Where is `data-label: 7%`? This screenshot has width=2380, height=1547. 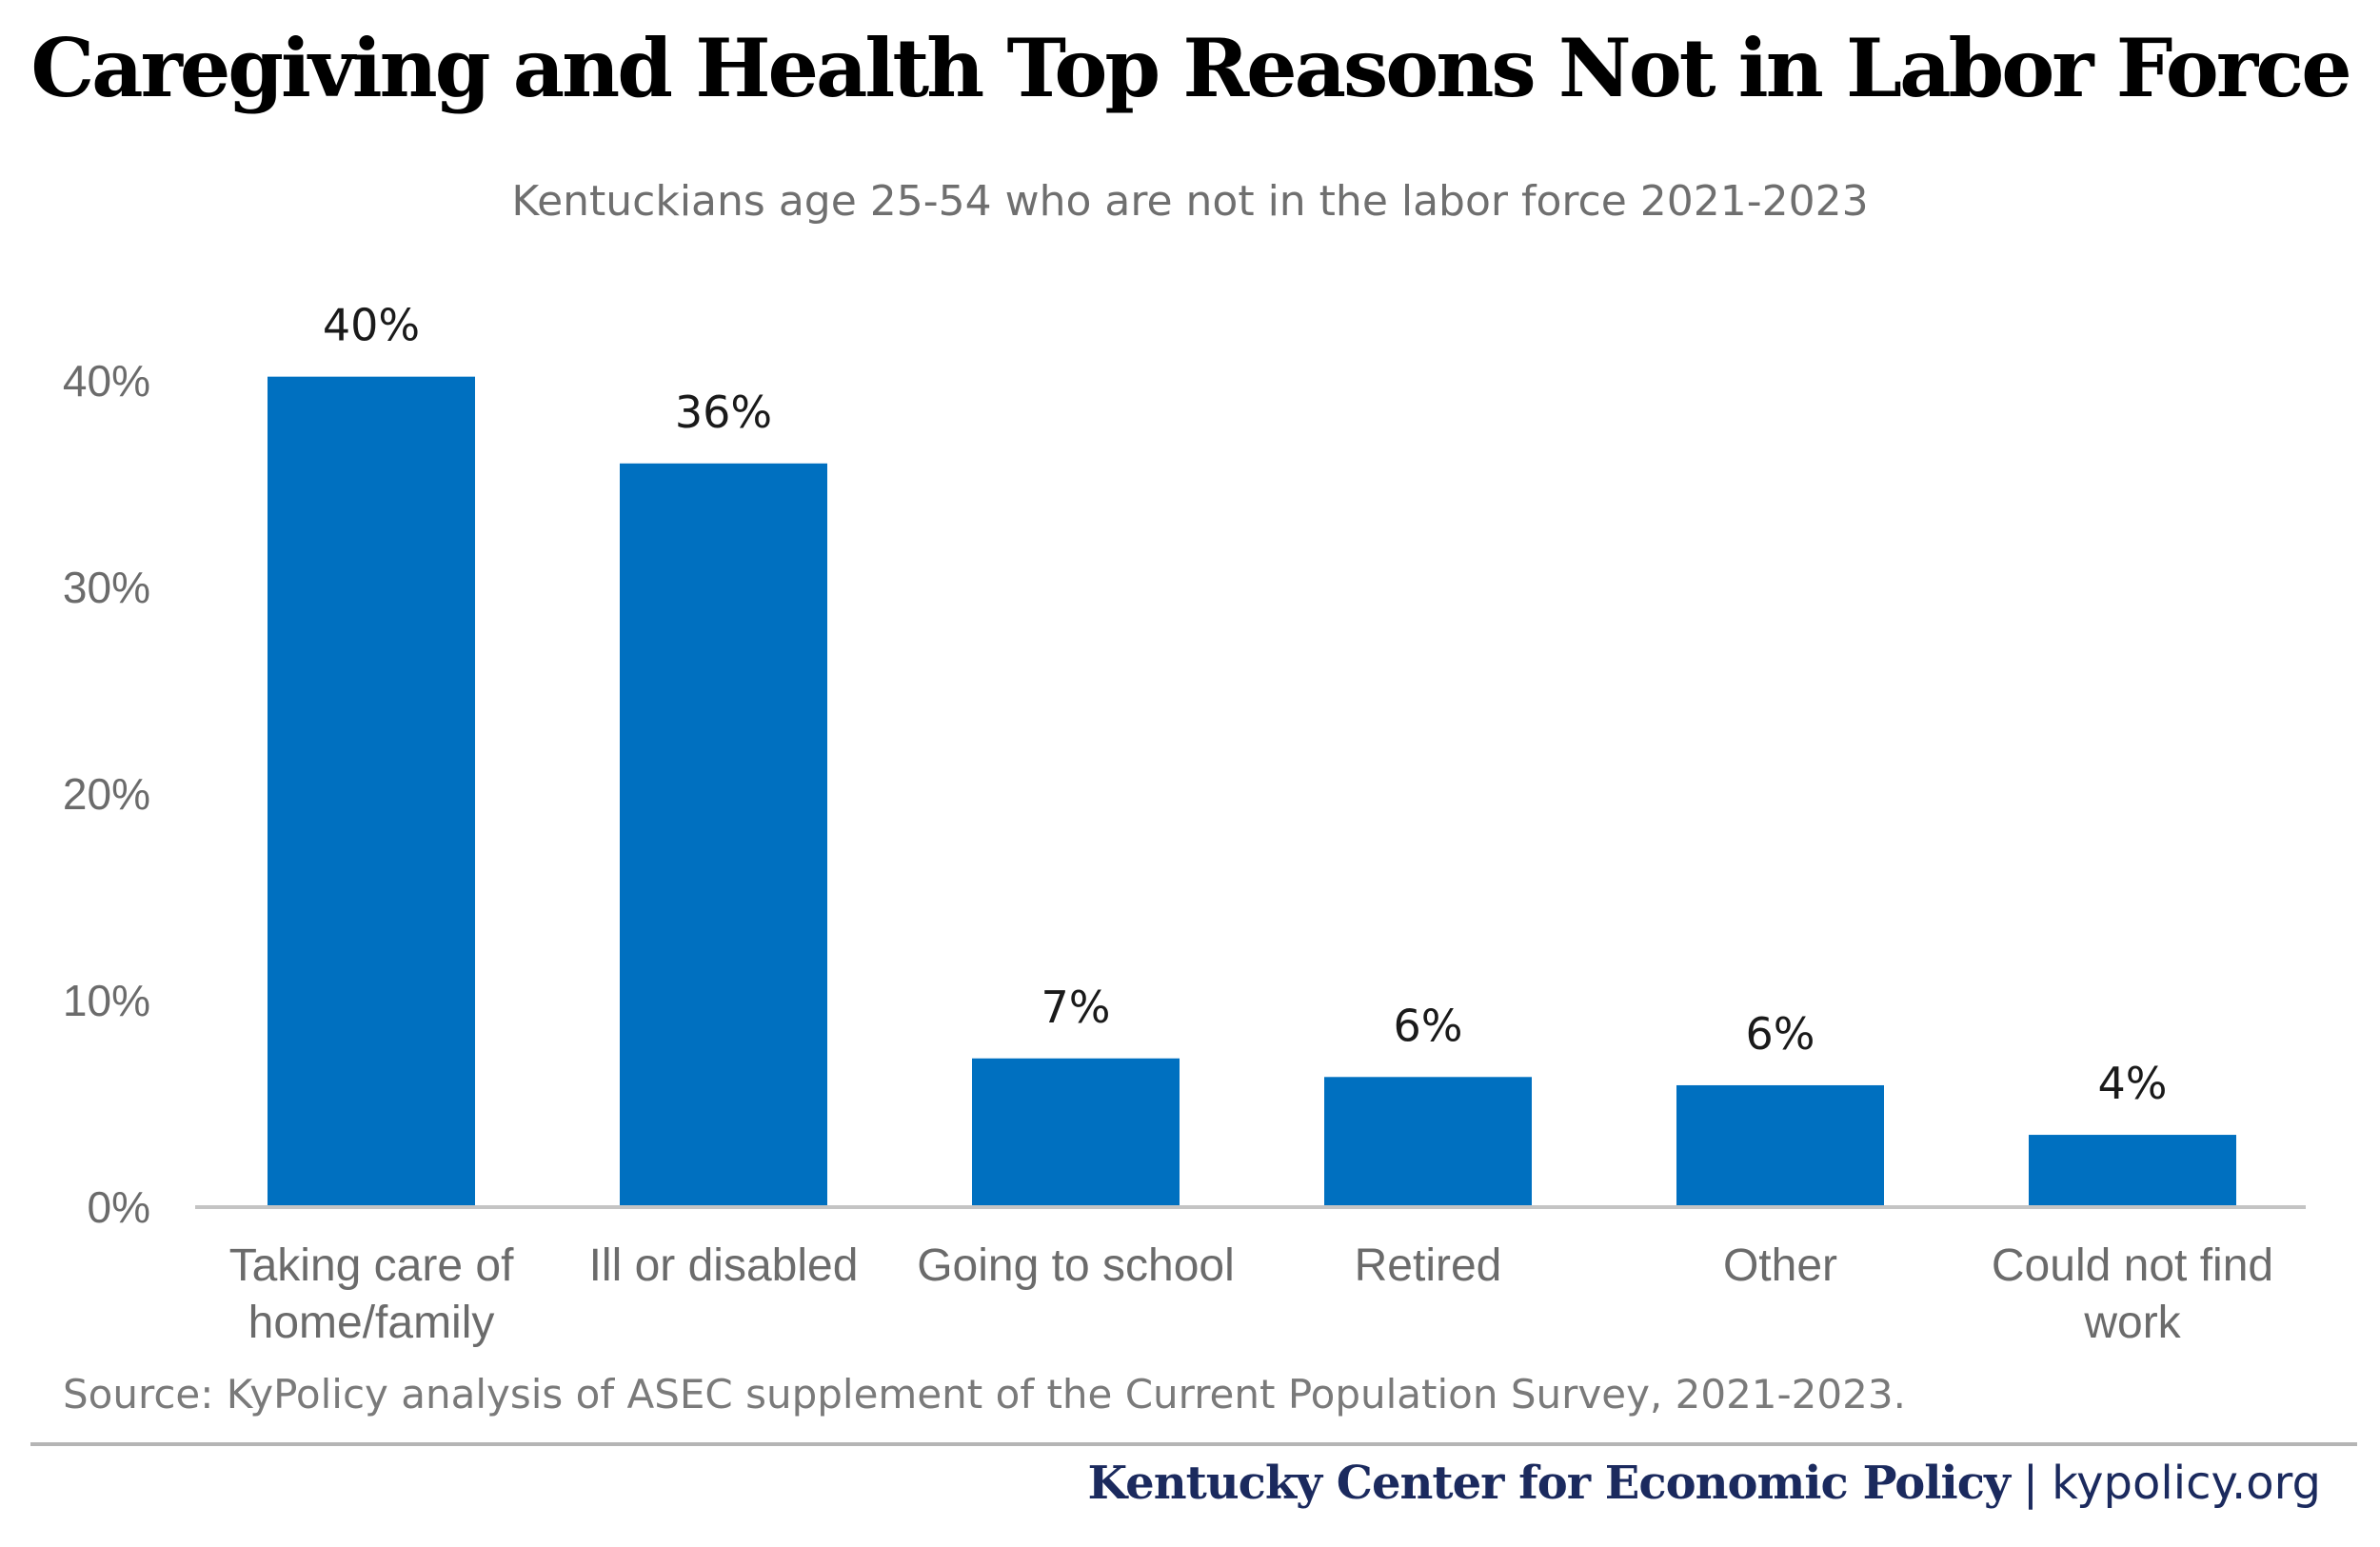 data-label: 7% is located at coordinates (1076, 1007).